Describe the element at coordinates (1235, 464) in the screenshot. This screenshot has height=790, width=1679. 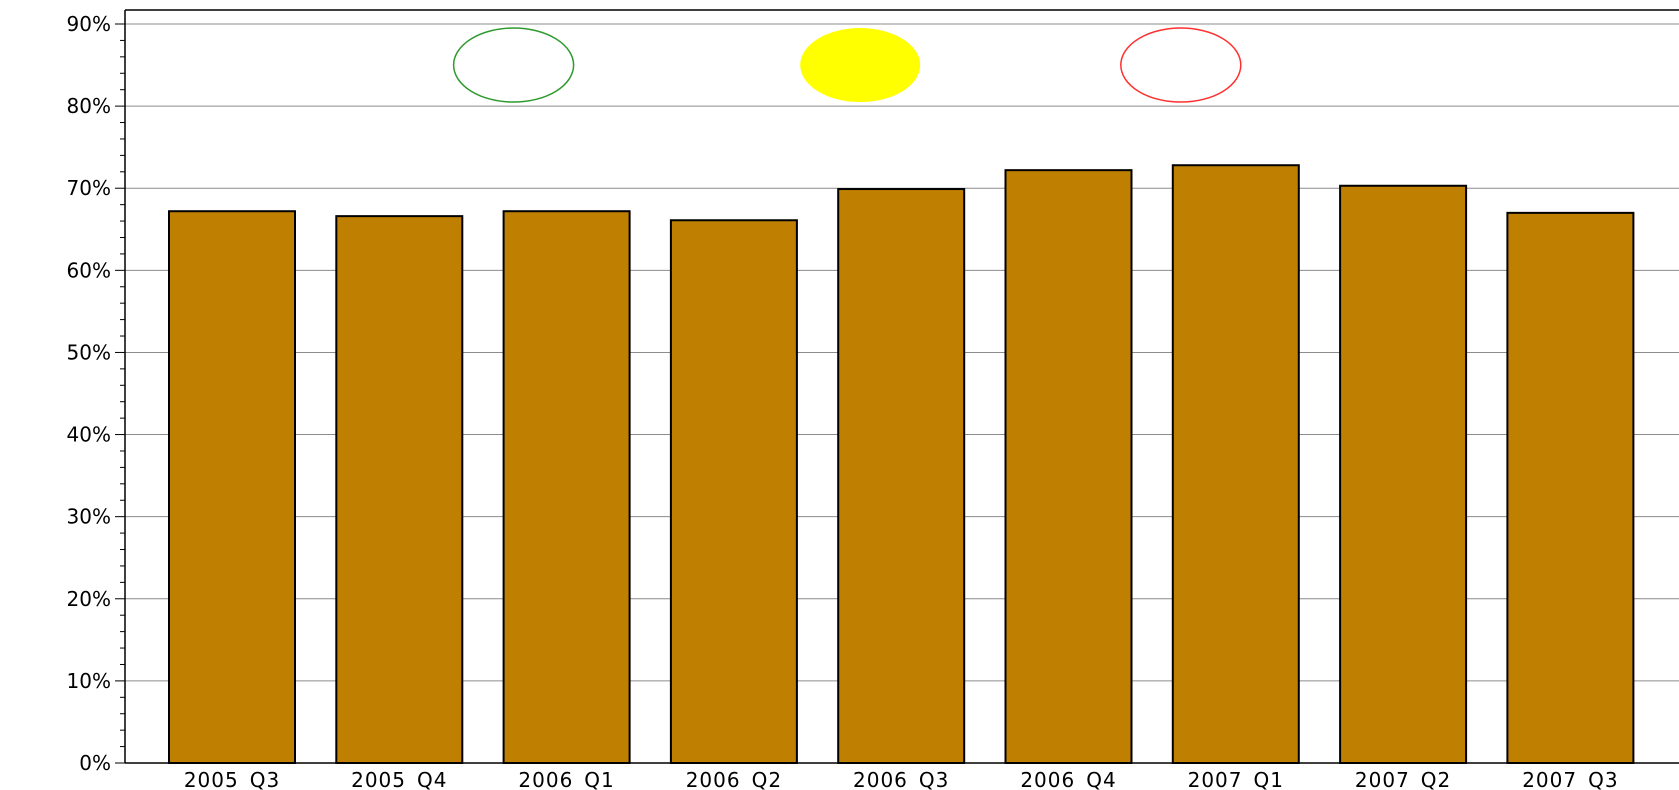
I see `bar-2007-q1` at that location.